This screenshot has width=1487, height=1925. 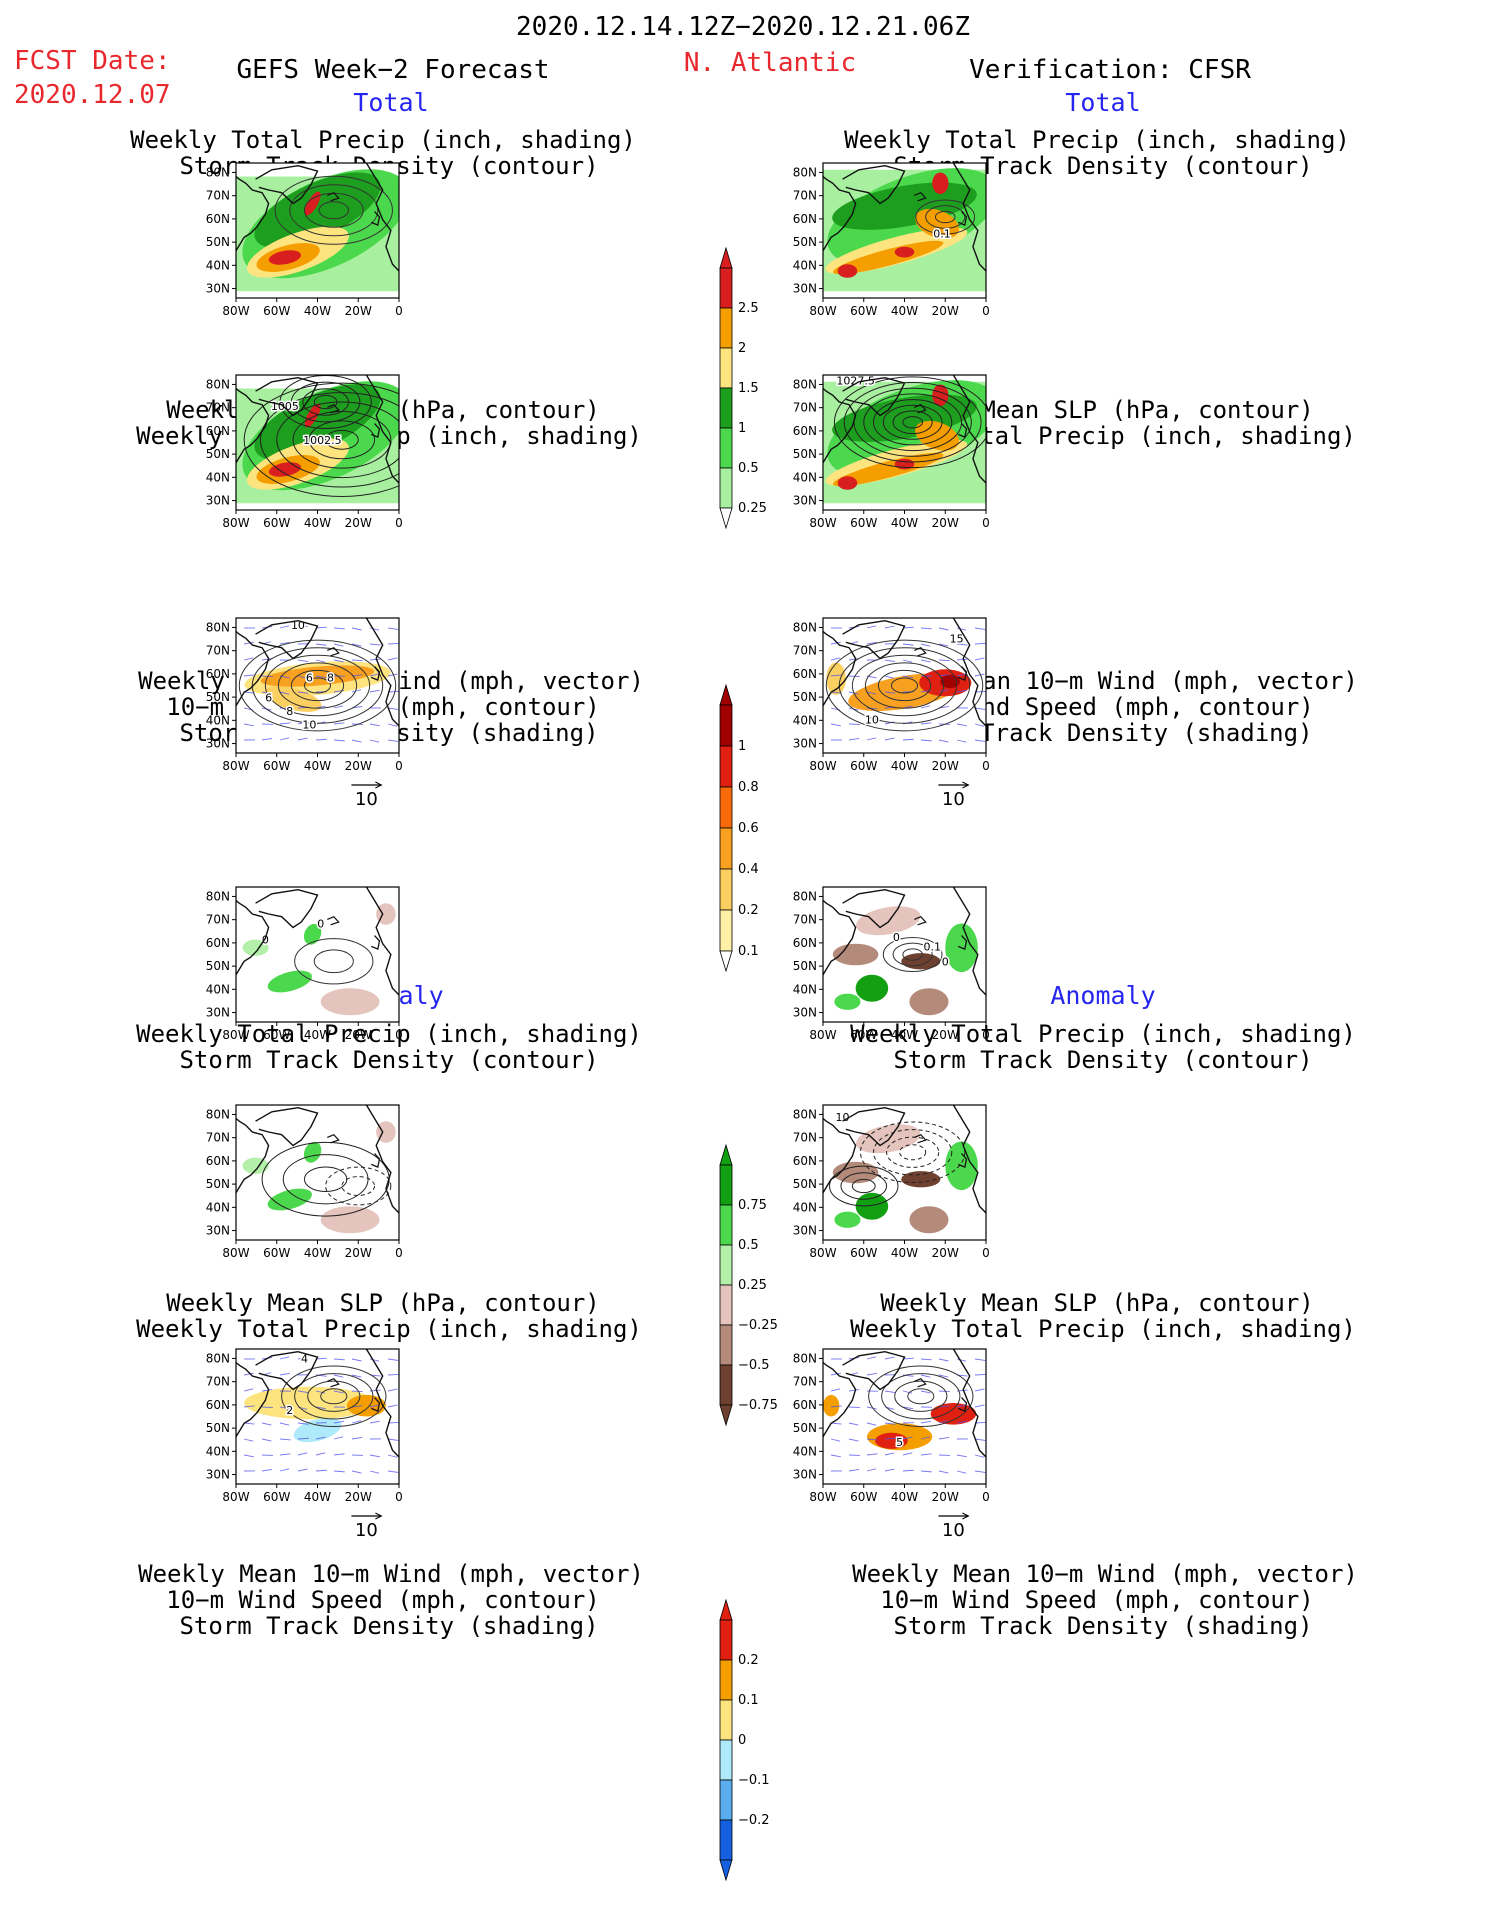 What do you see at coordinates (276, 1253) in the screenshot?
I see `lon-tick-label: 60W` at bounding box center [276, 1253].